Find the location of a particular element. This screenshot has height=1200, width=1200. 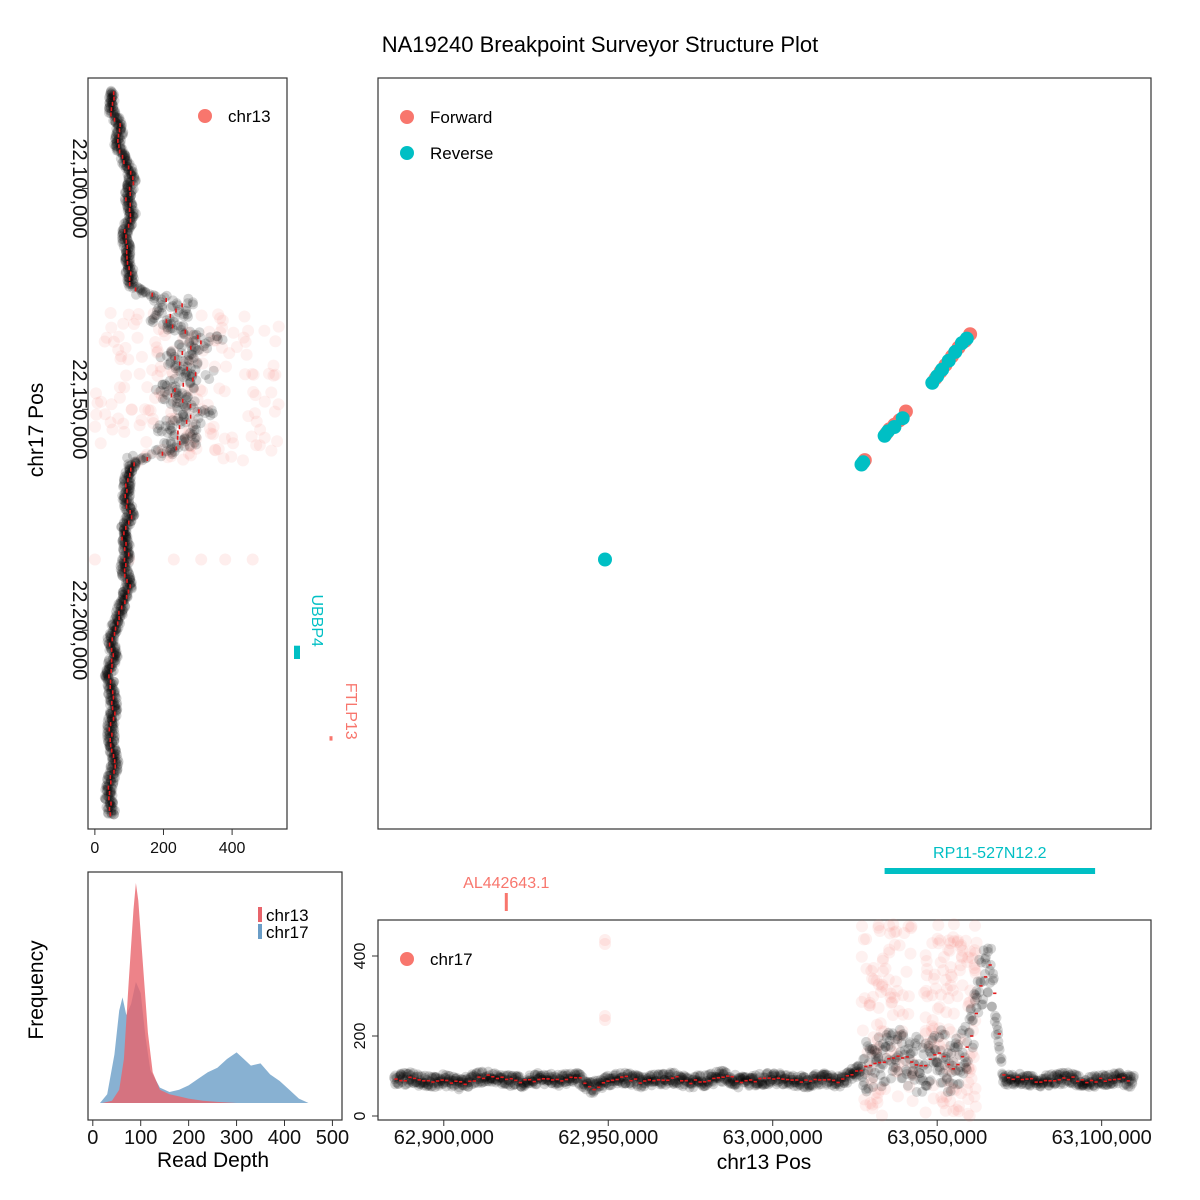

x-tick-label: 200 is located at coordinates (163, 848).